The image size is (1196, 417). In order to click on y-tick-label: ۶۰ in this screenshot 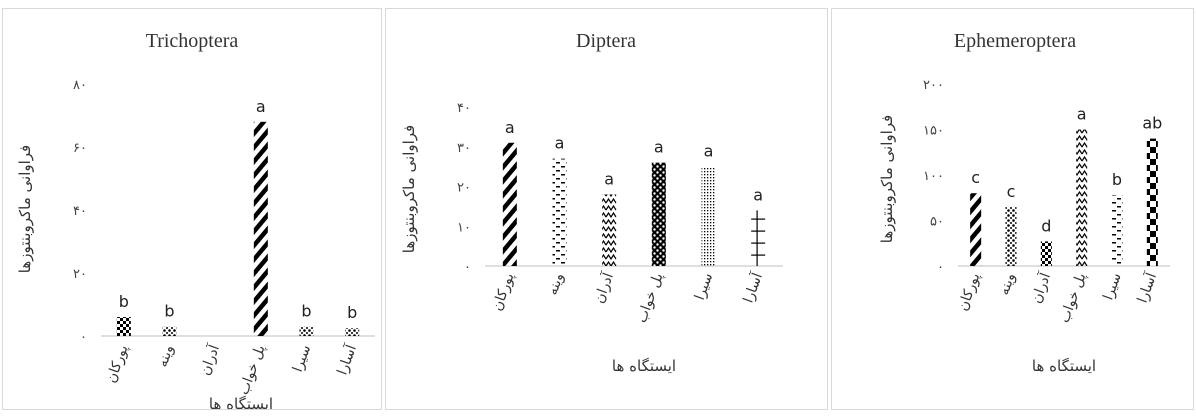, I will do `click(80, 148)`.